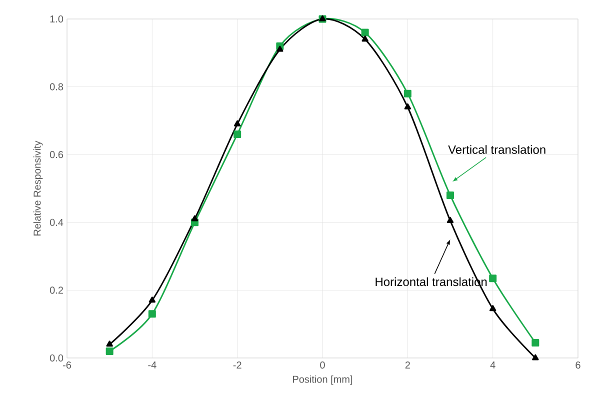 This screenshot has width=598, height=411. What do you see at coordinates (57, 358) in the screenshot?
I see `y-tick-label: 0.0` at bounding box center [57, 358].